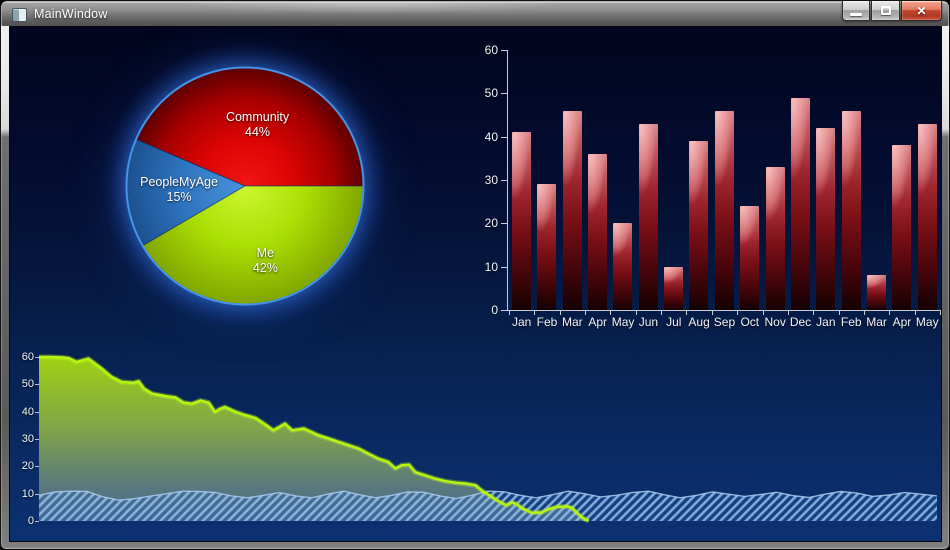 Image resolution: width=950 pixels, height=550 pixels. I want to click on bar-y-label: 50, so click(491, 93).